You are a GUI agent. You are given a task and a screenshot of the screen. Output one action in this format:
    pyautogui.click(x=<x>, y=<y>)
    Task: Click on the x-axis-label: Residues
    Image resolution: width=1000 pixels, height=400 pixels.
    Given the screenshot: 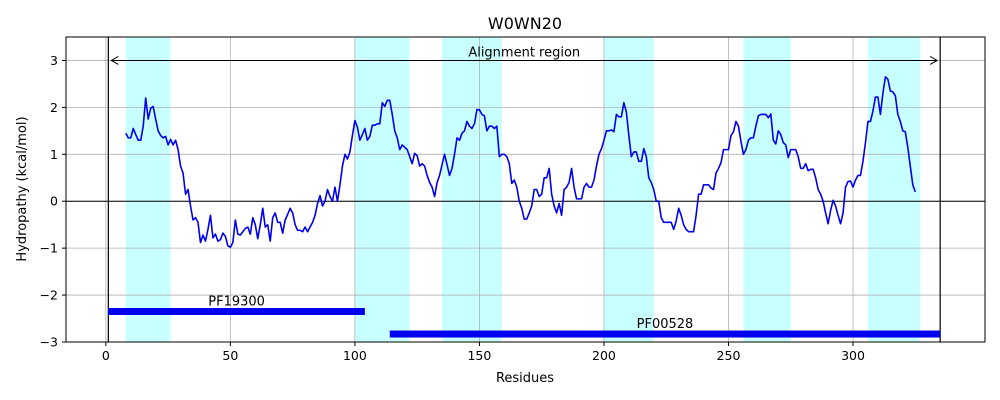 What is the action you would take?
    pyautogui.click(x=525, y=378)
    